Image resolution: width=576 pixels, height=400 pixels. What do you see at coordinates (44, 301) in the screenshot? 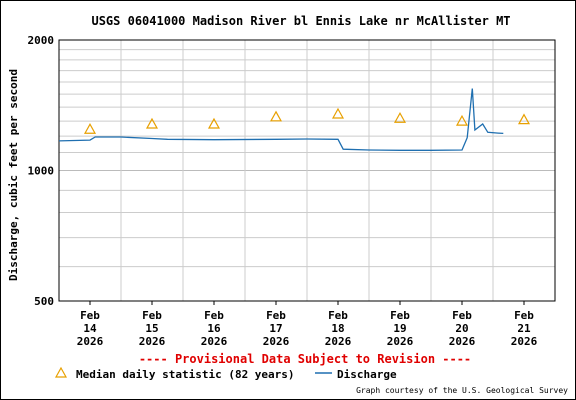
I see `y-tick-label: 500` at bounding box center [44, 301].